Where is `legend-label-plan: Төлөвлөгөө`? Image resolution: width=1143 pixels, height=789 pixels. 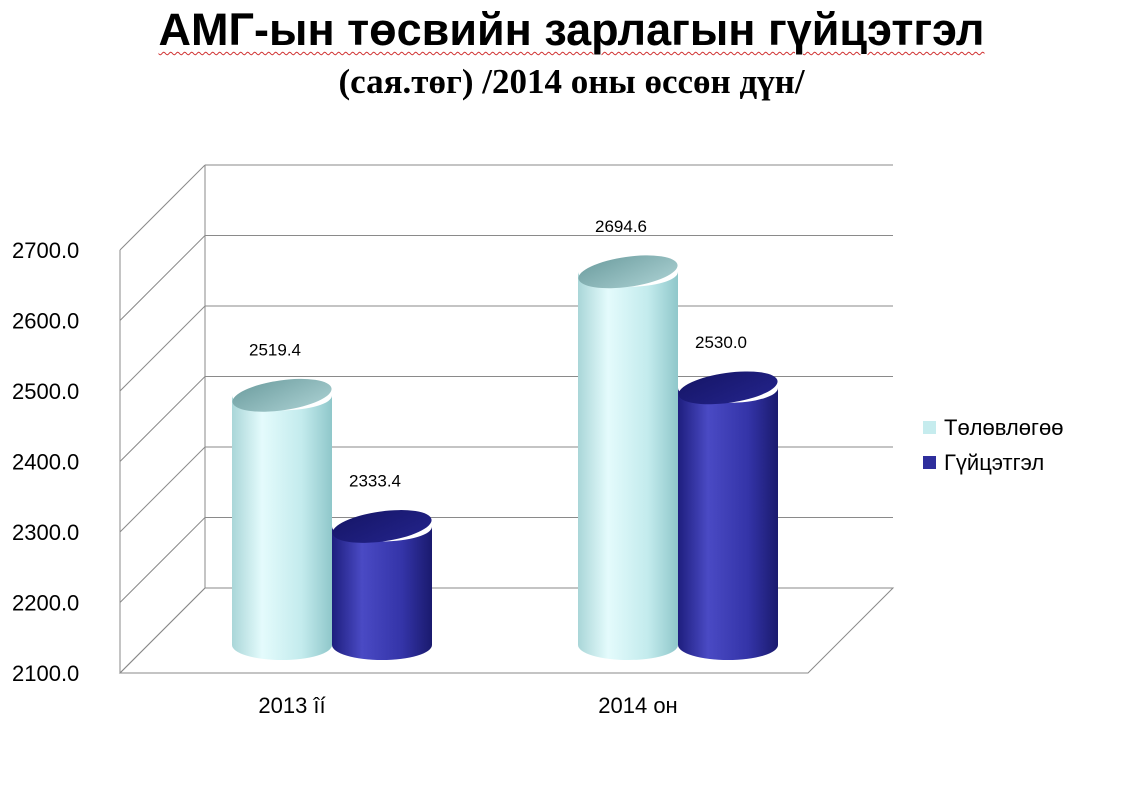 legend-label-plan: Төлөвлөгөө is located at coordinates (1004, 427).